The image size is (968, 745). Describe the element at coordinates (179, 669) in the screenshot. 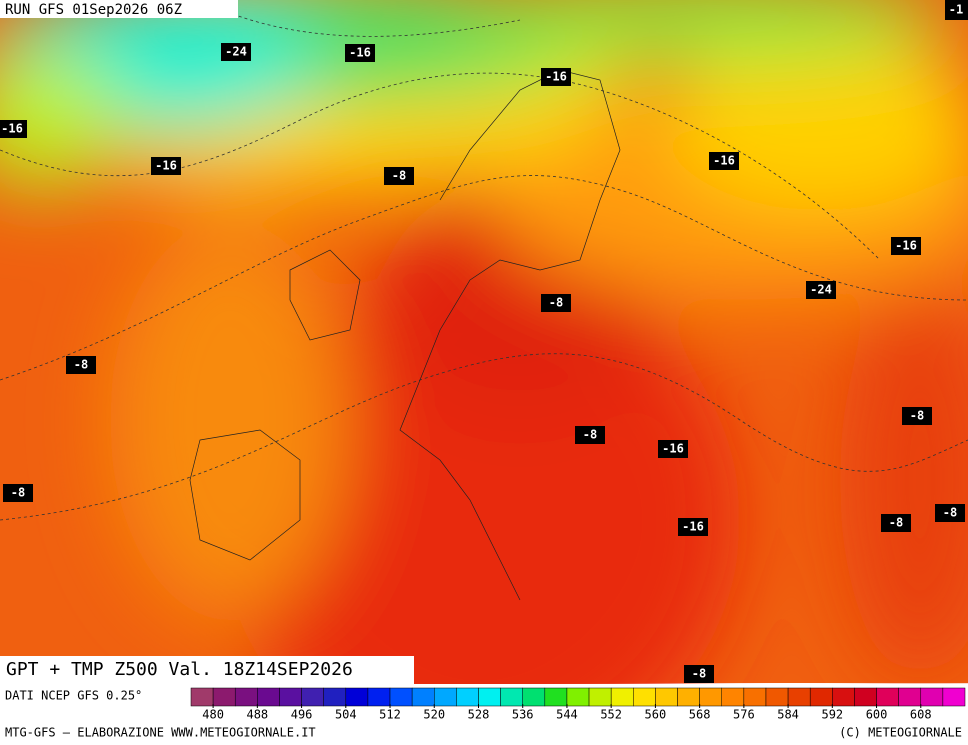

I see `caption: GPT + TMP Z500 Val. 18Z14SEP2026` at that location.